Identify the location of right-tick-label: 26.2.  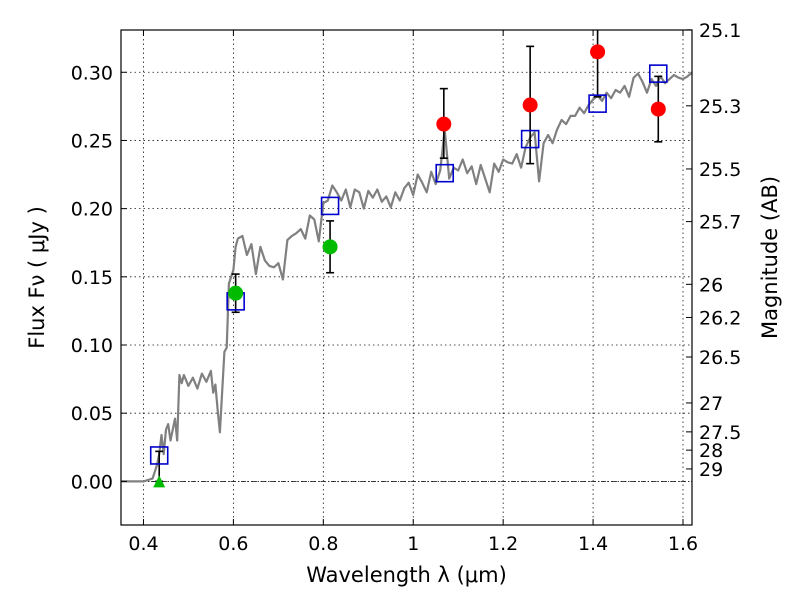
(720, 318).